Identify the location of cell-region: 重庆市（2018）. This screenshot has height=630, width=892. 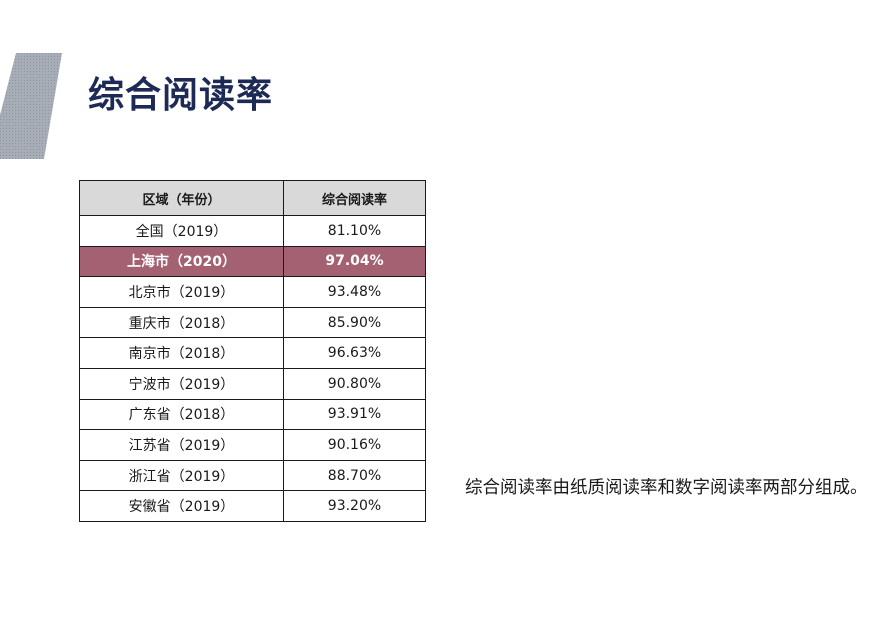
(181, 322).